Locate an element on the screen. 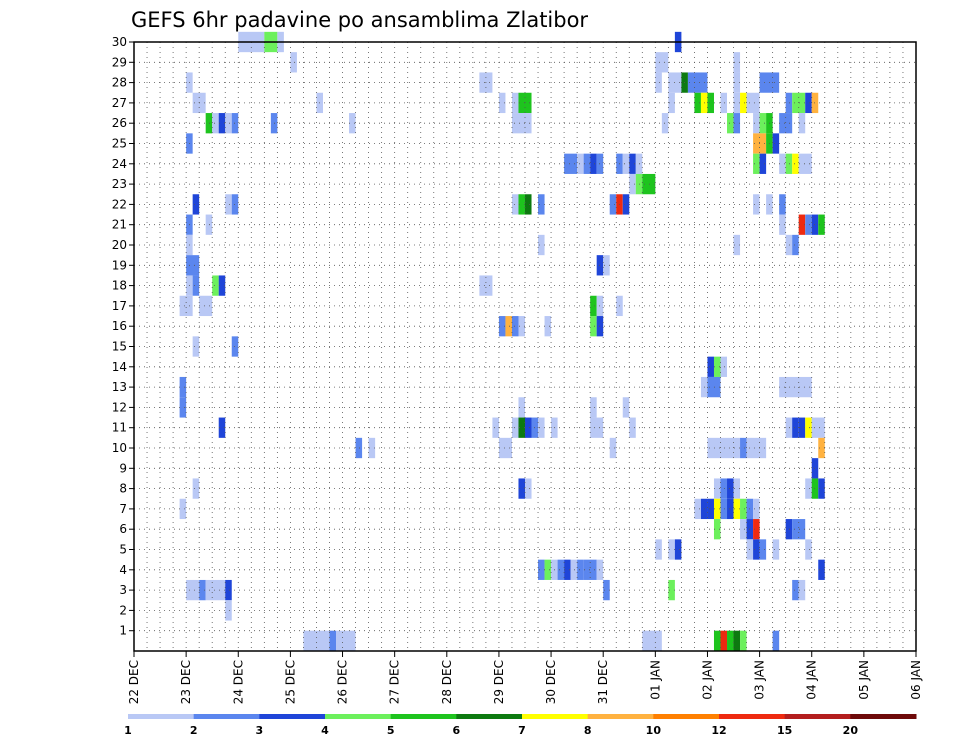 The image size is (960, 742). y-tick-label: 15 is located at coordinates (119, 347).